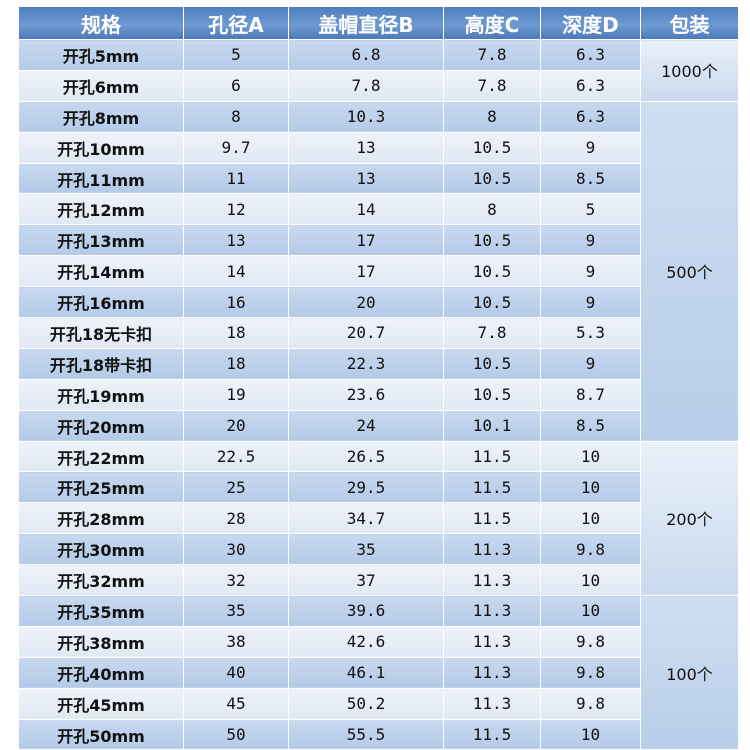  What do you see at coordinates (366, 734) in the screenshot?
I see `spec-value: 55.5` at bounding box center [366, 734].